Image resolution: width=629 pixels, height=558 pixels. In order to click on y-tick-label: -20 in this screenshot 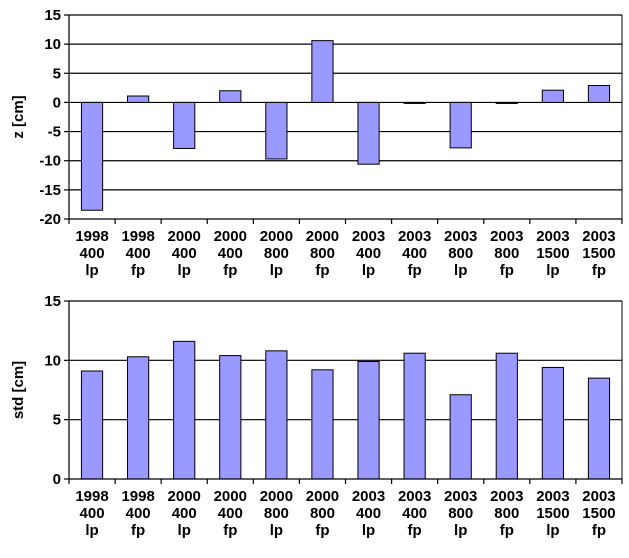, I will do `click(50, 219)`.